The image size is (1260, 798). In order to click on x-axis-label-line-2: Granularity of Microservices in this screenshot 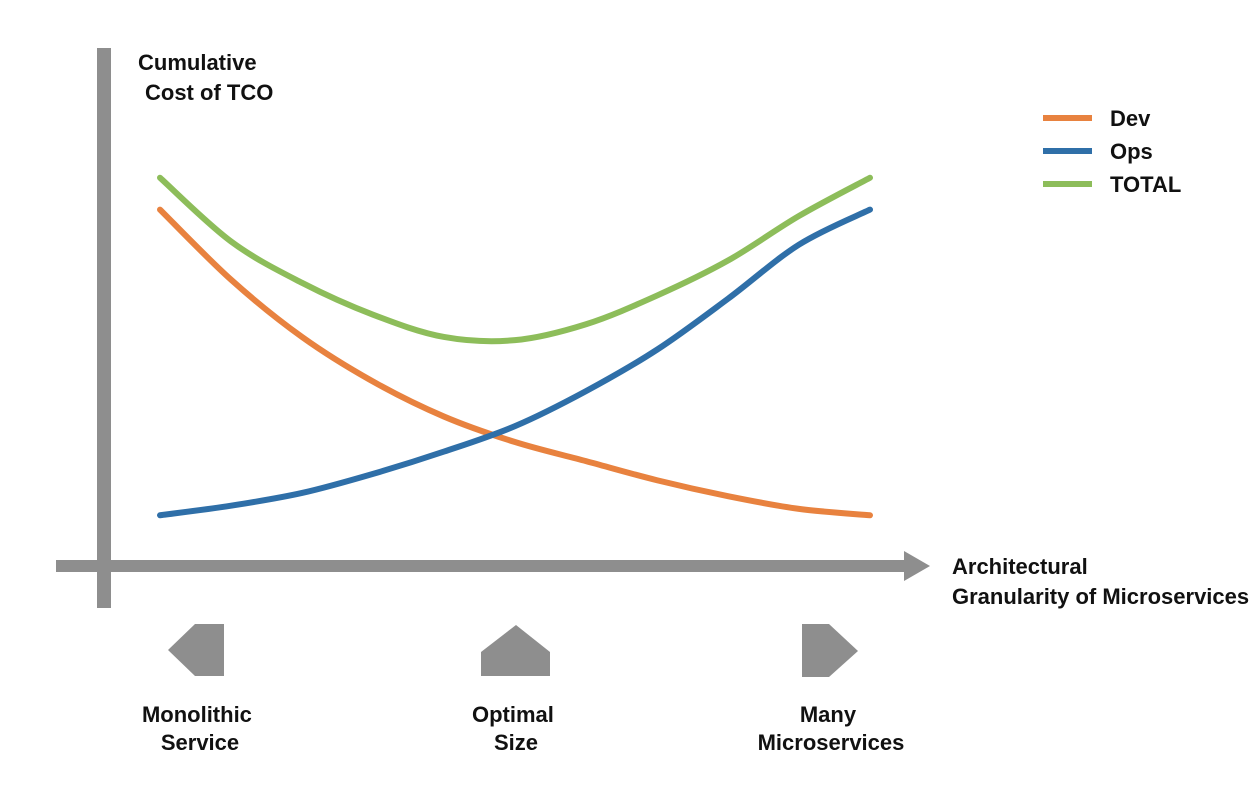, I will do `click(1100, 596)`.